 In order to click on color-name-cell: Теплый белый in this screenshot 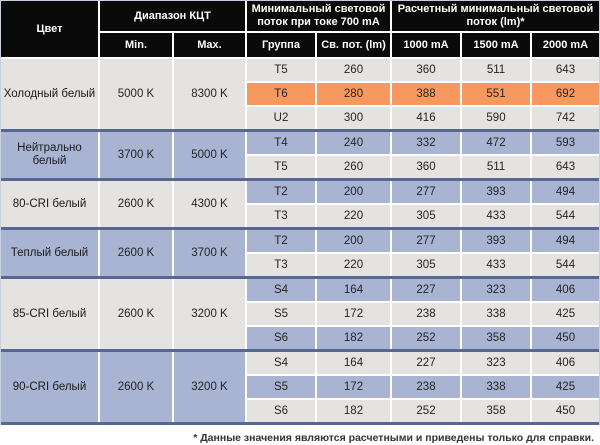, I will do `click(49, 253)`.